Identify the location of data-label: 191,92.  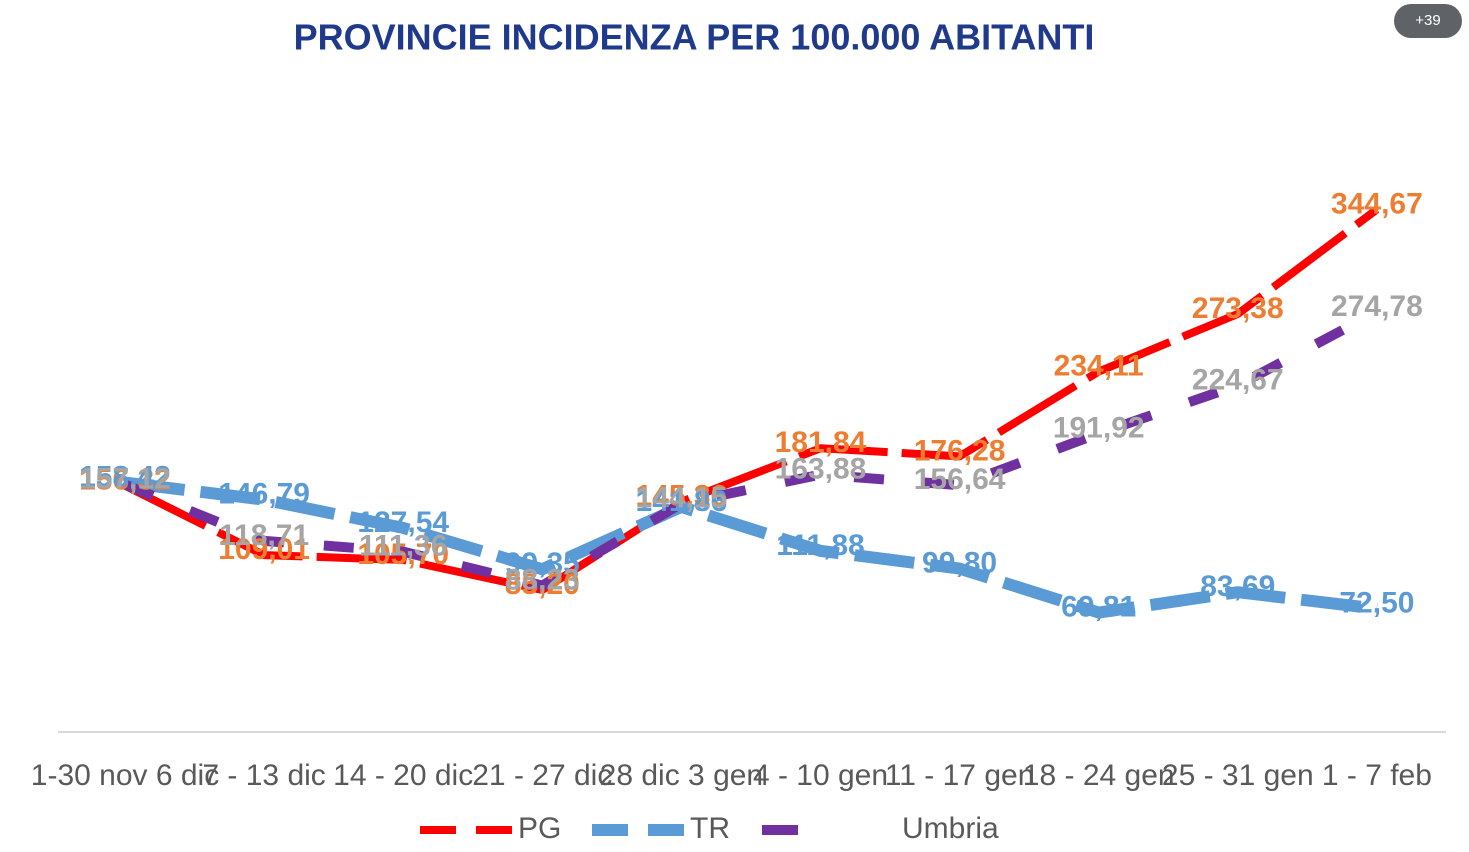
(1099, 427).